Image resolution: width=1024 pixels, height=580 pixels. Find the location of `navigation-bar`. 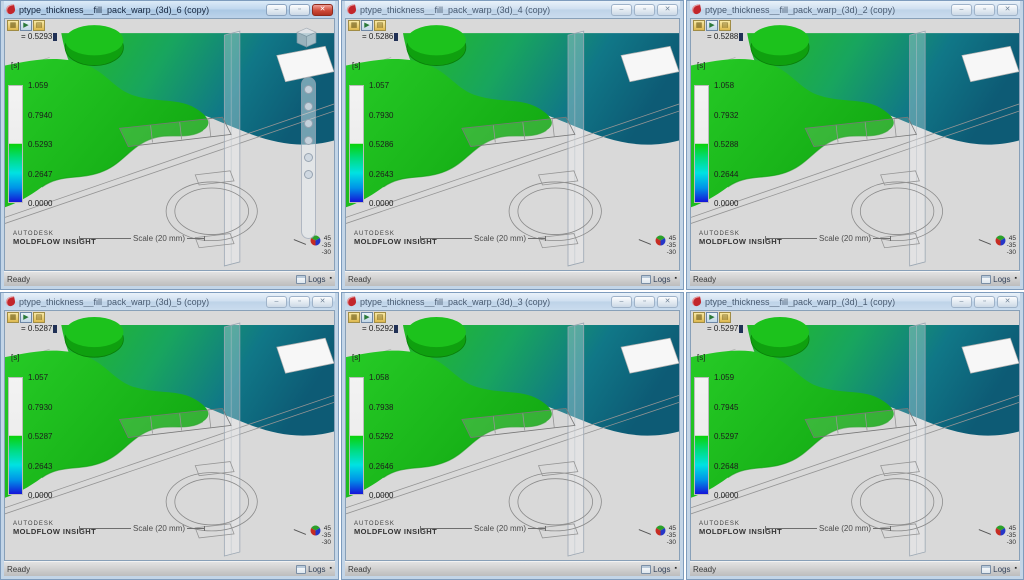

navigation-bar is located at coordinates (308, 158).